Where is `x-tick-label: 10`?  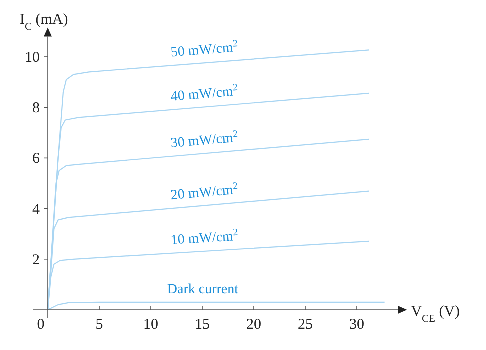 x-tick-label: 10 is located at coordinates (151, 325).